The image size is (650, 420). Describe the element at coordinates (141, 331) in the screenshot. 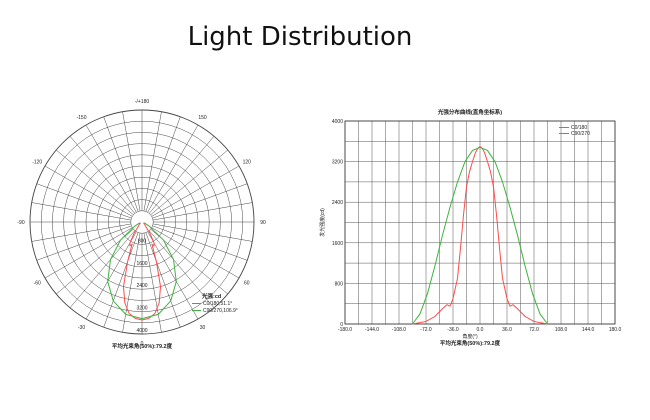

I see `polar-radial-label: 4000` at that location.